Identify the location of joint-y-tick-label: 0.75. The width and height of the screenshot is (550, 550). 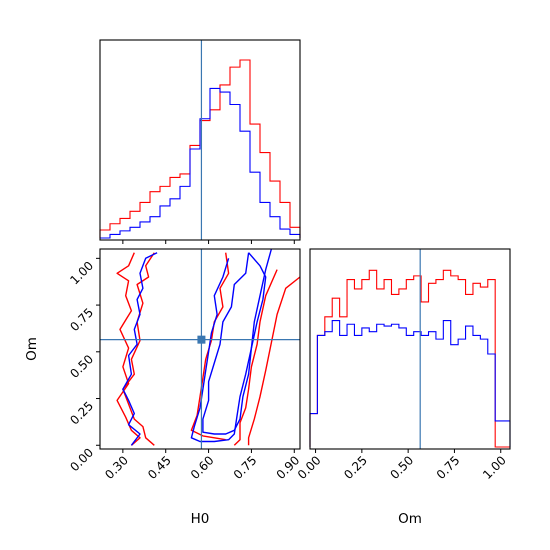
(81, 319).